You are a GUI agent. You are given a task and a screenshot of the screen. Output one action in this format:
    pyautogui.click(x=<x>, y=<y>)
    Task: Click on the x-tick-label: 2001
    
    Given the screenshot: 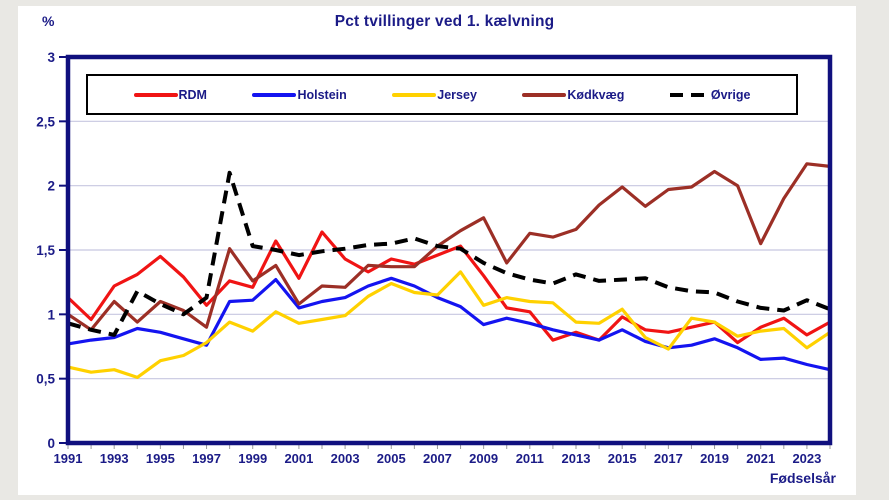 What is the action you would take?
    pyautogui.click(x=298, y=458)
    